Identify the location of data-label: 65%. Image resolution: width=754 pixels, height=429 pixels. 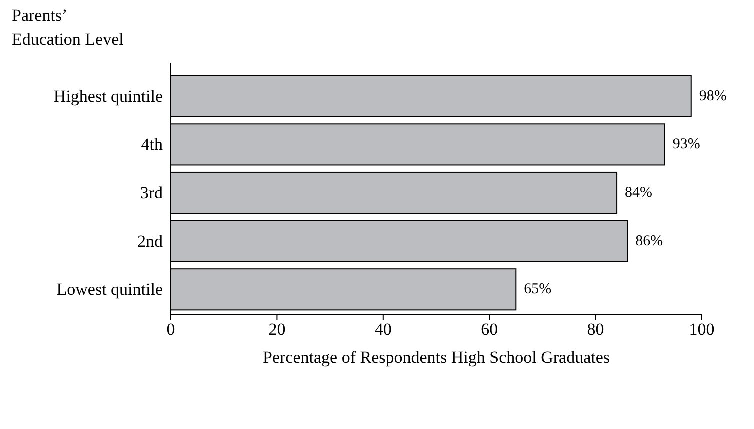
(538, 290).